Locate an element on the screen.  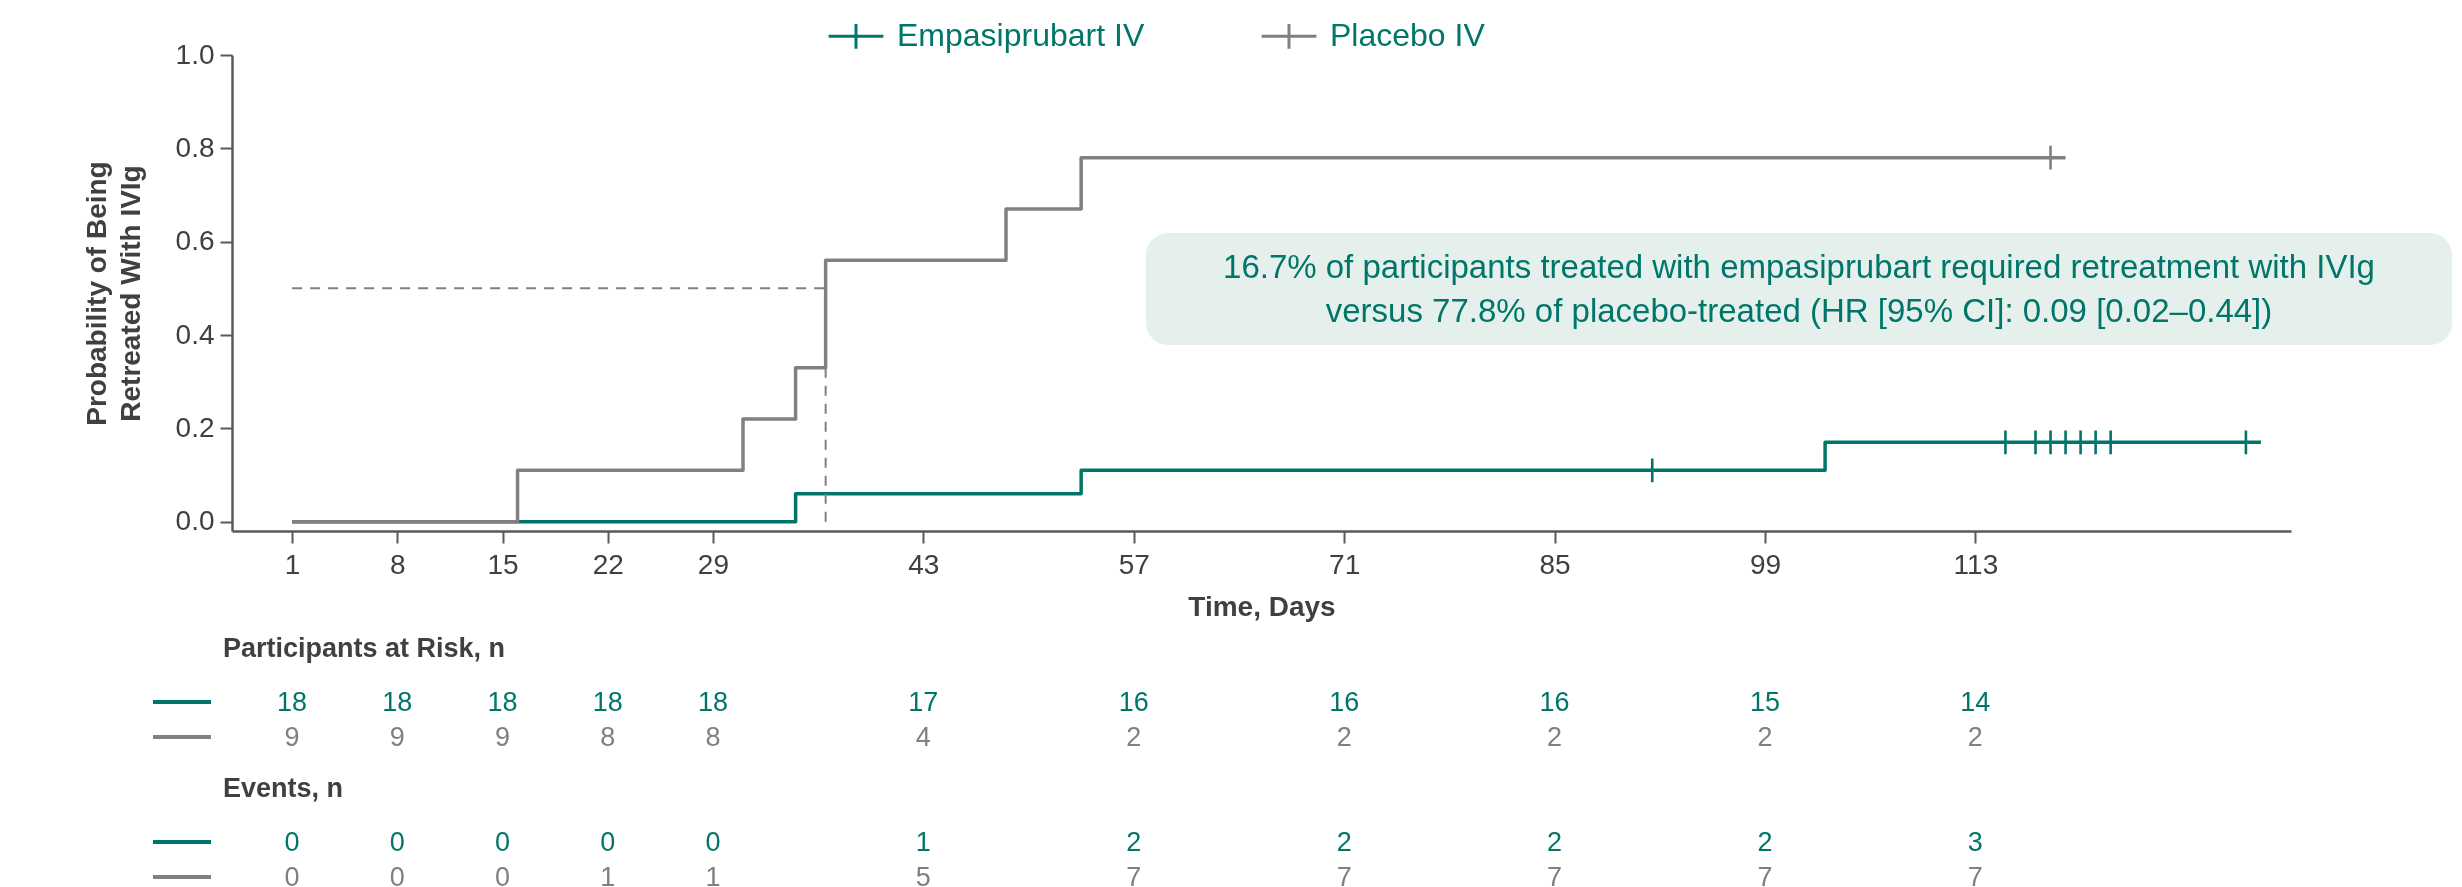
x-tick-label: 1 is located at coordinates (292, 564).